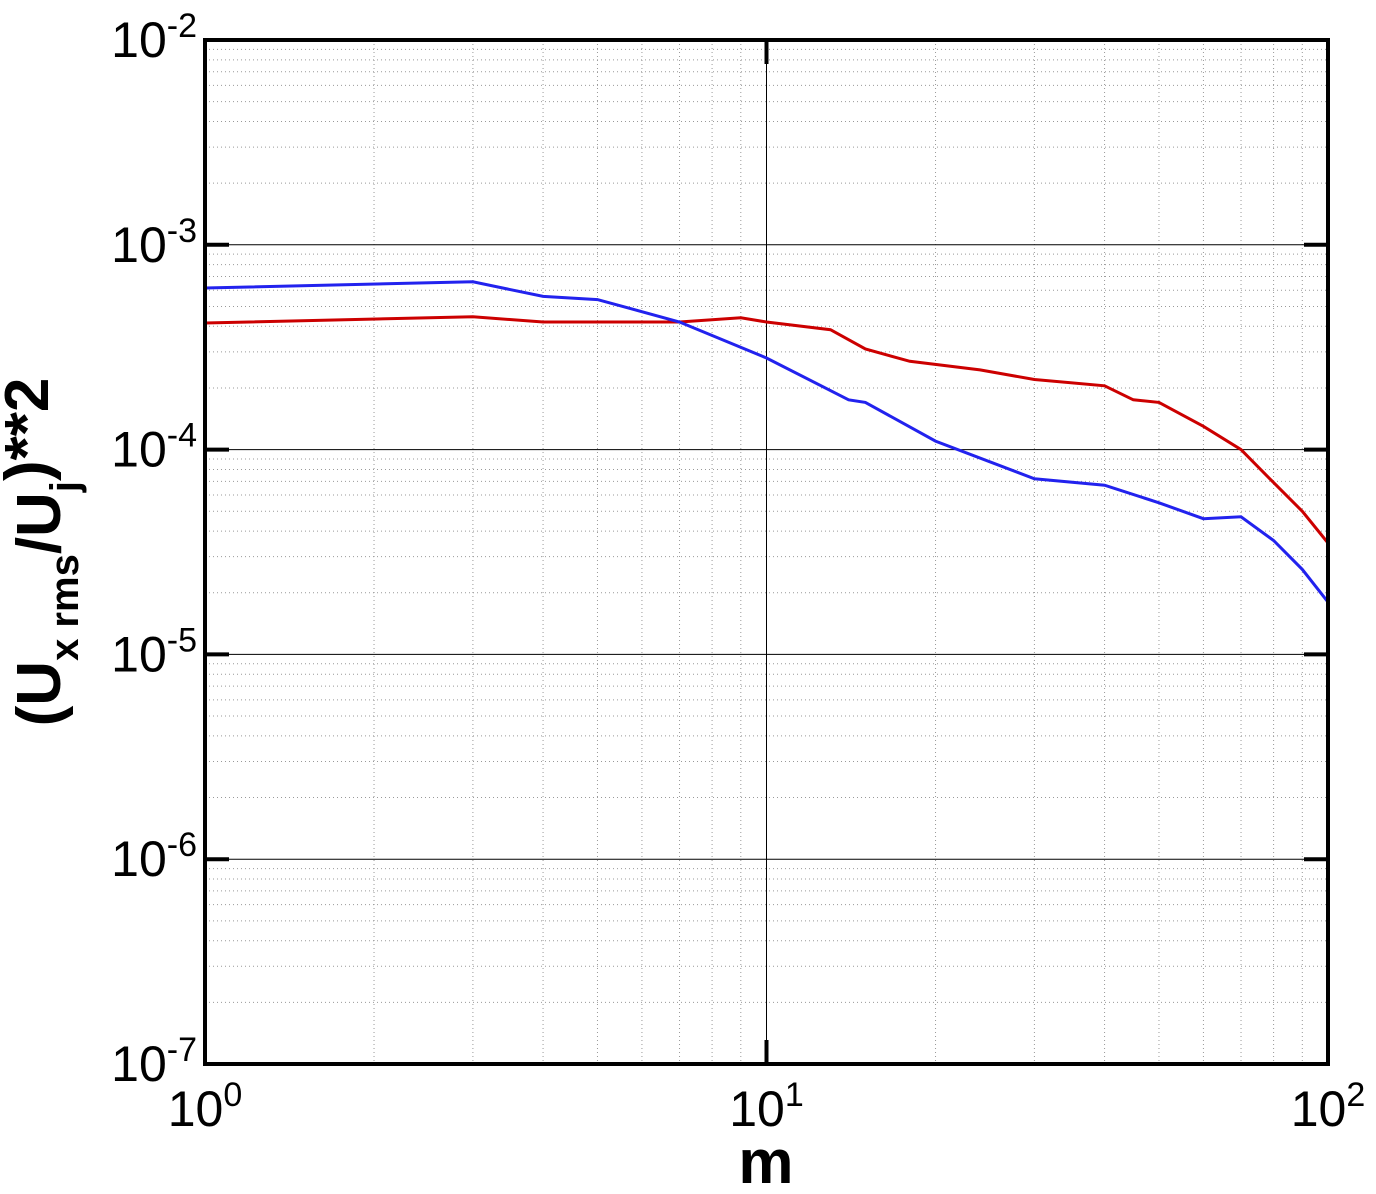 The width and height of the screenshot is (1376, 1194). I want to click on y-tick-label: 10⁻⁷, so click(154, 1061).